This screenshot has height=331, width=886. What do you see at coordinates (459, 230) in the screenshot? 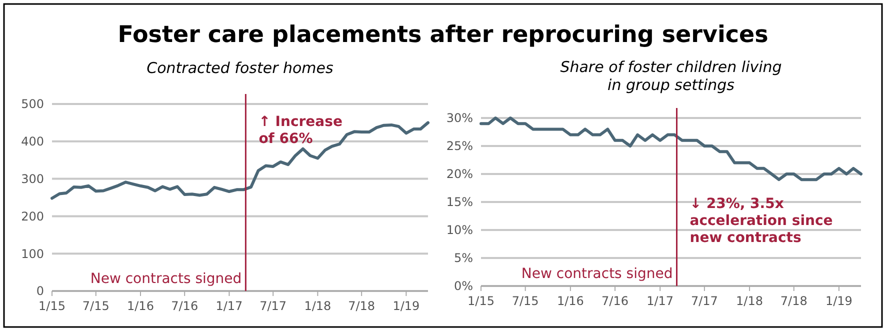
I see `y-tick-label: 10%` at bounding box center [459, 230].